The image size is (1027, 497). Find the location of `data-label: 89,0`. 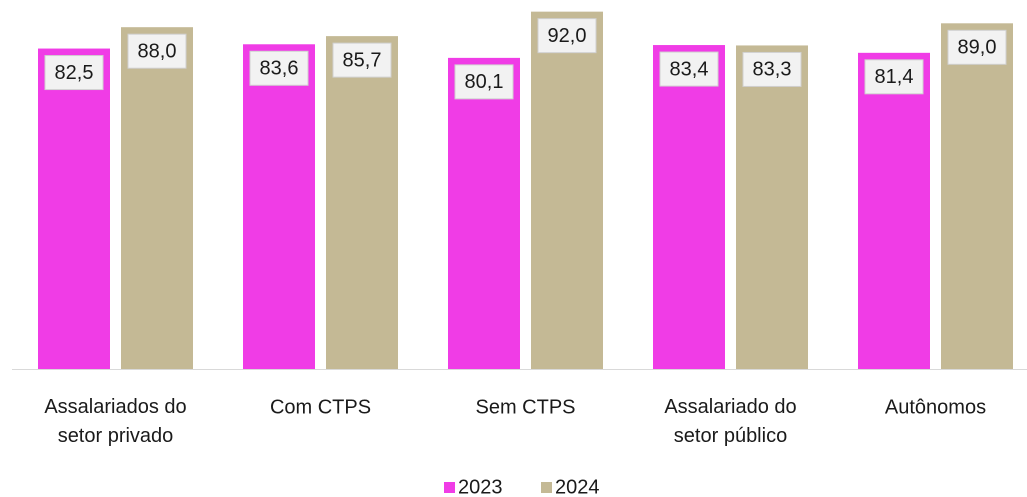

data-label: 89,0 is located at coordinates (977, 48).